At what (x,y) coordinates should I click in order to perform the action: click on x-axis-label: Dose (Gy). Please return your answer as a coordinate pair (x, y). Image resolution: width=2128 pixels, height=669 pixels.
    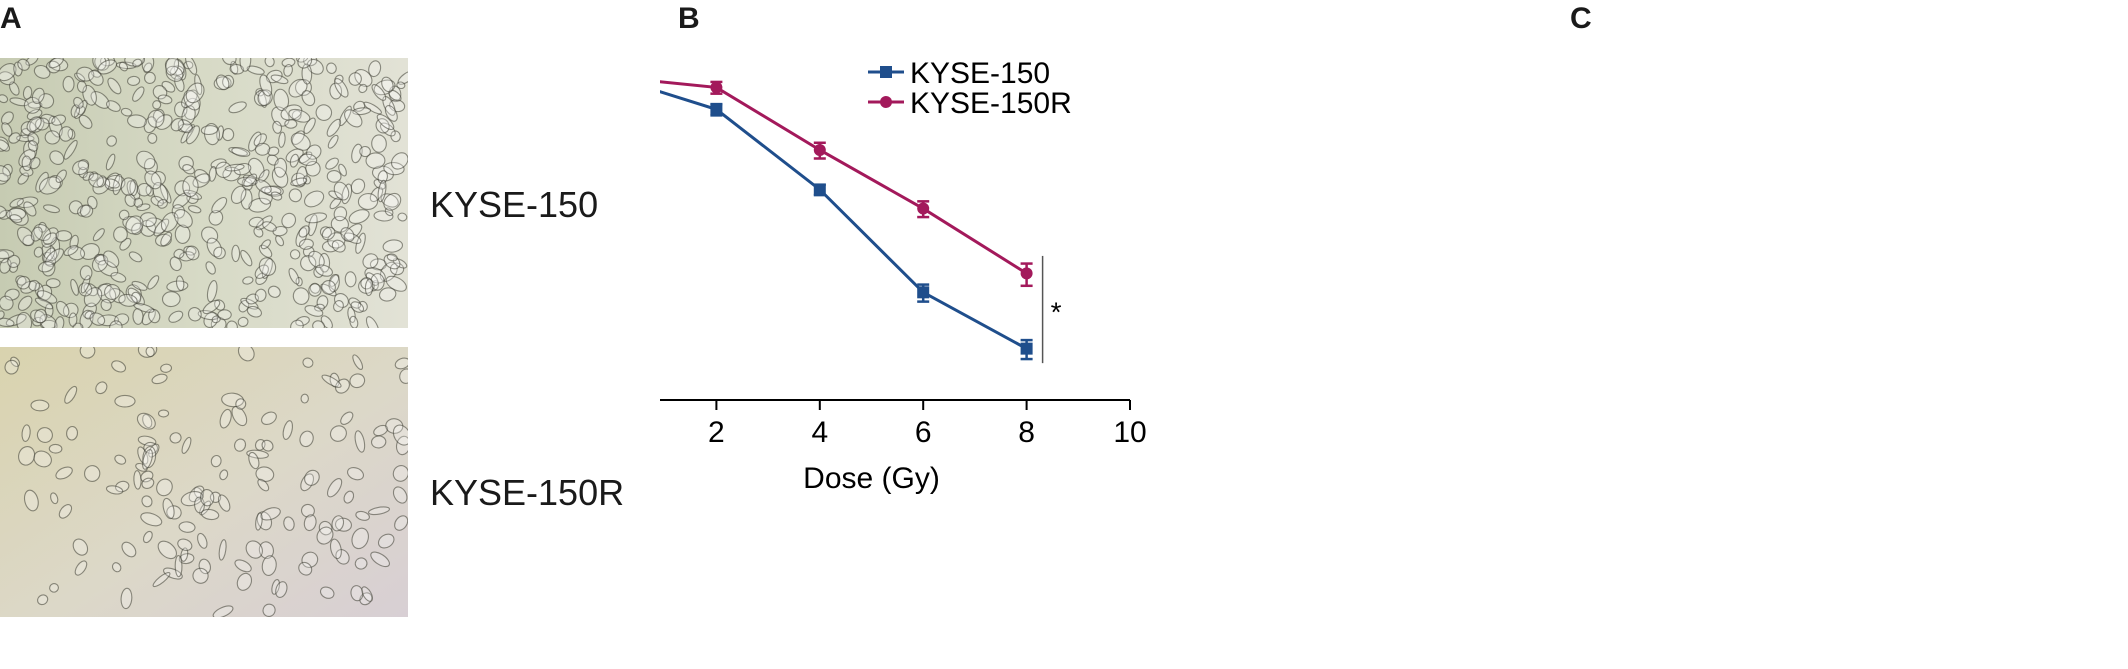
    Looking at the image, I should click on (871, 478).